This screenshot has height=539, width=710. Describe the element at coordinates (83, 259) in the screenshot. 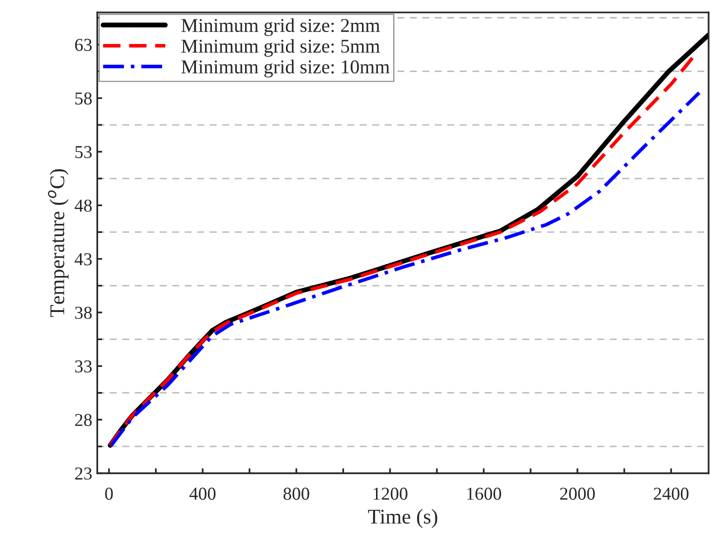

I see `y-tick-label: 43` at that location.